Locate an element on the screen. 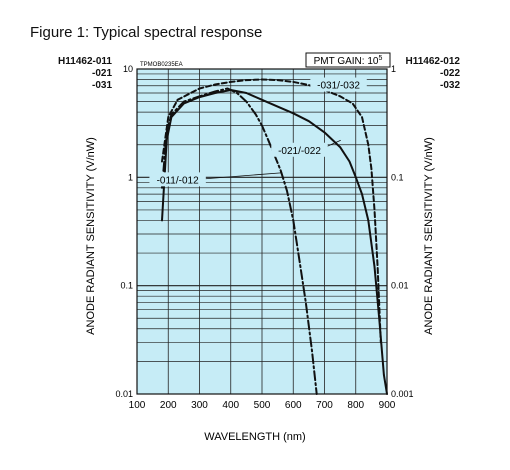  model-label: -022 is located at coordinates (449, 73).